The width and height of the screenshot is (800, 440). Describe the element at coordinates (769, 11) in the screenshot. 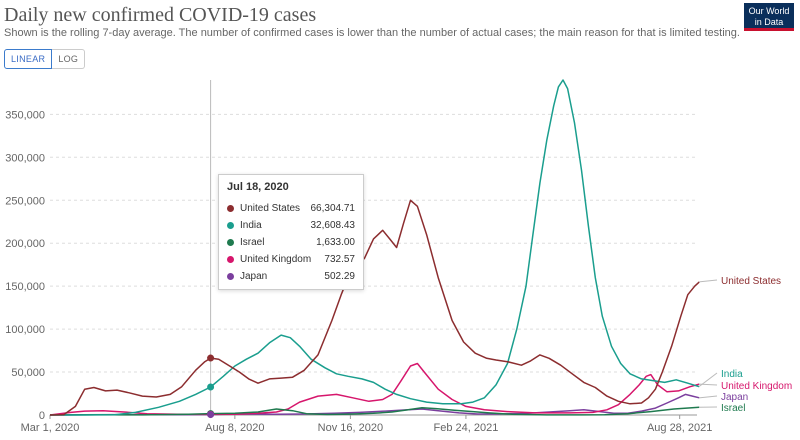

I see `logo-line1: Our World` at that location.